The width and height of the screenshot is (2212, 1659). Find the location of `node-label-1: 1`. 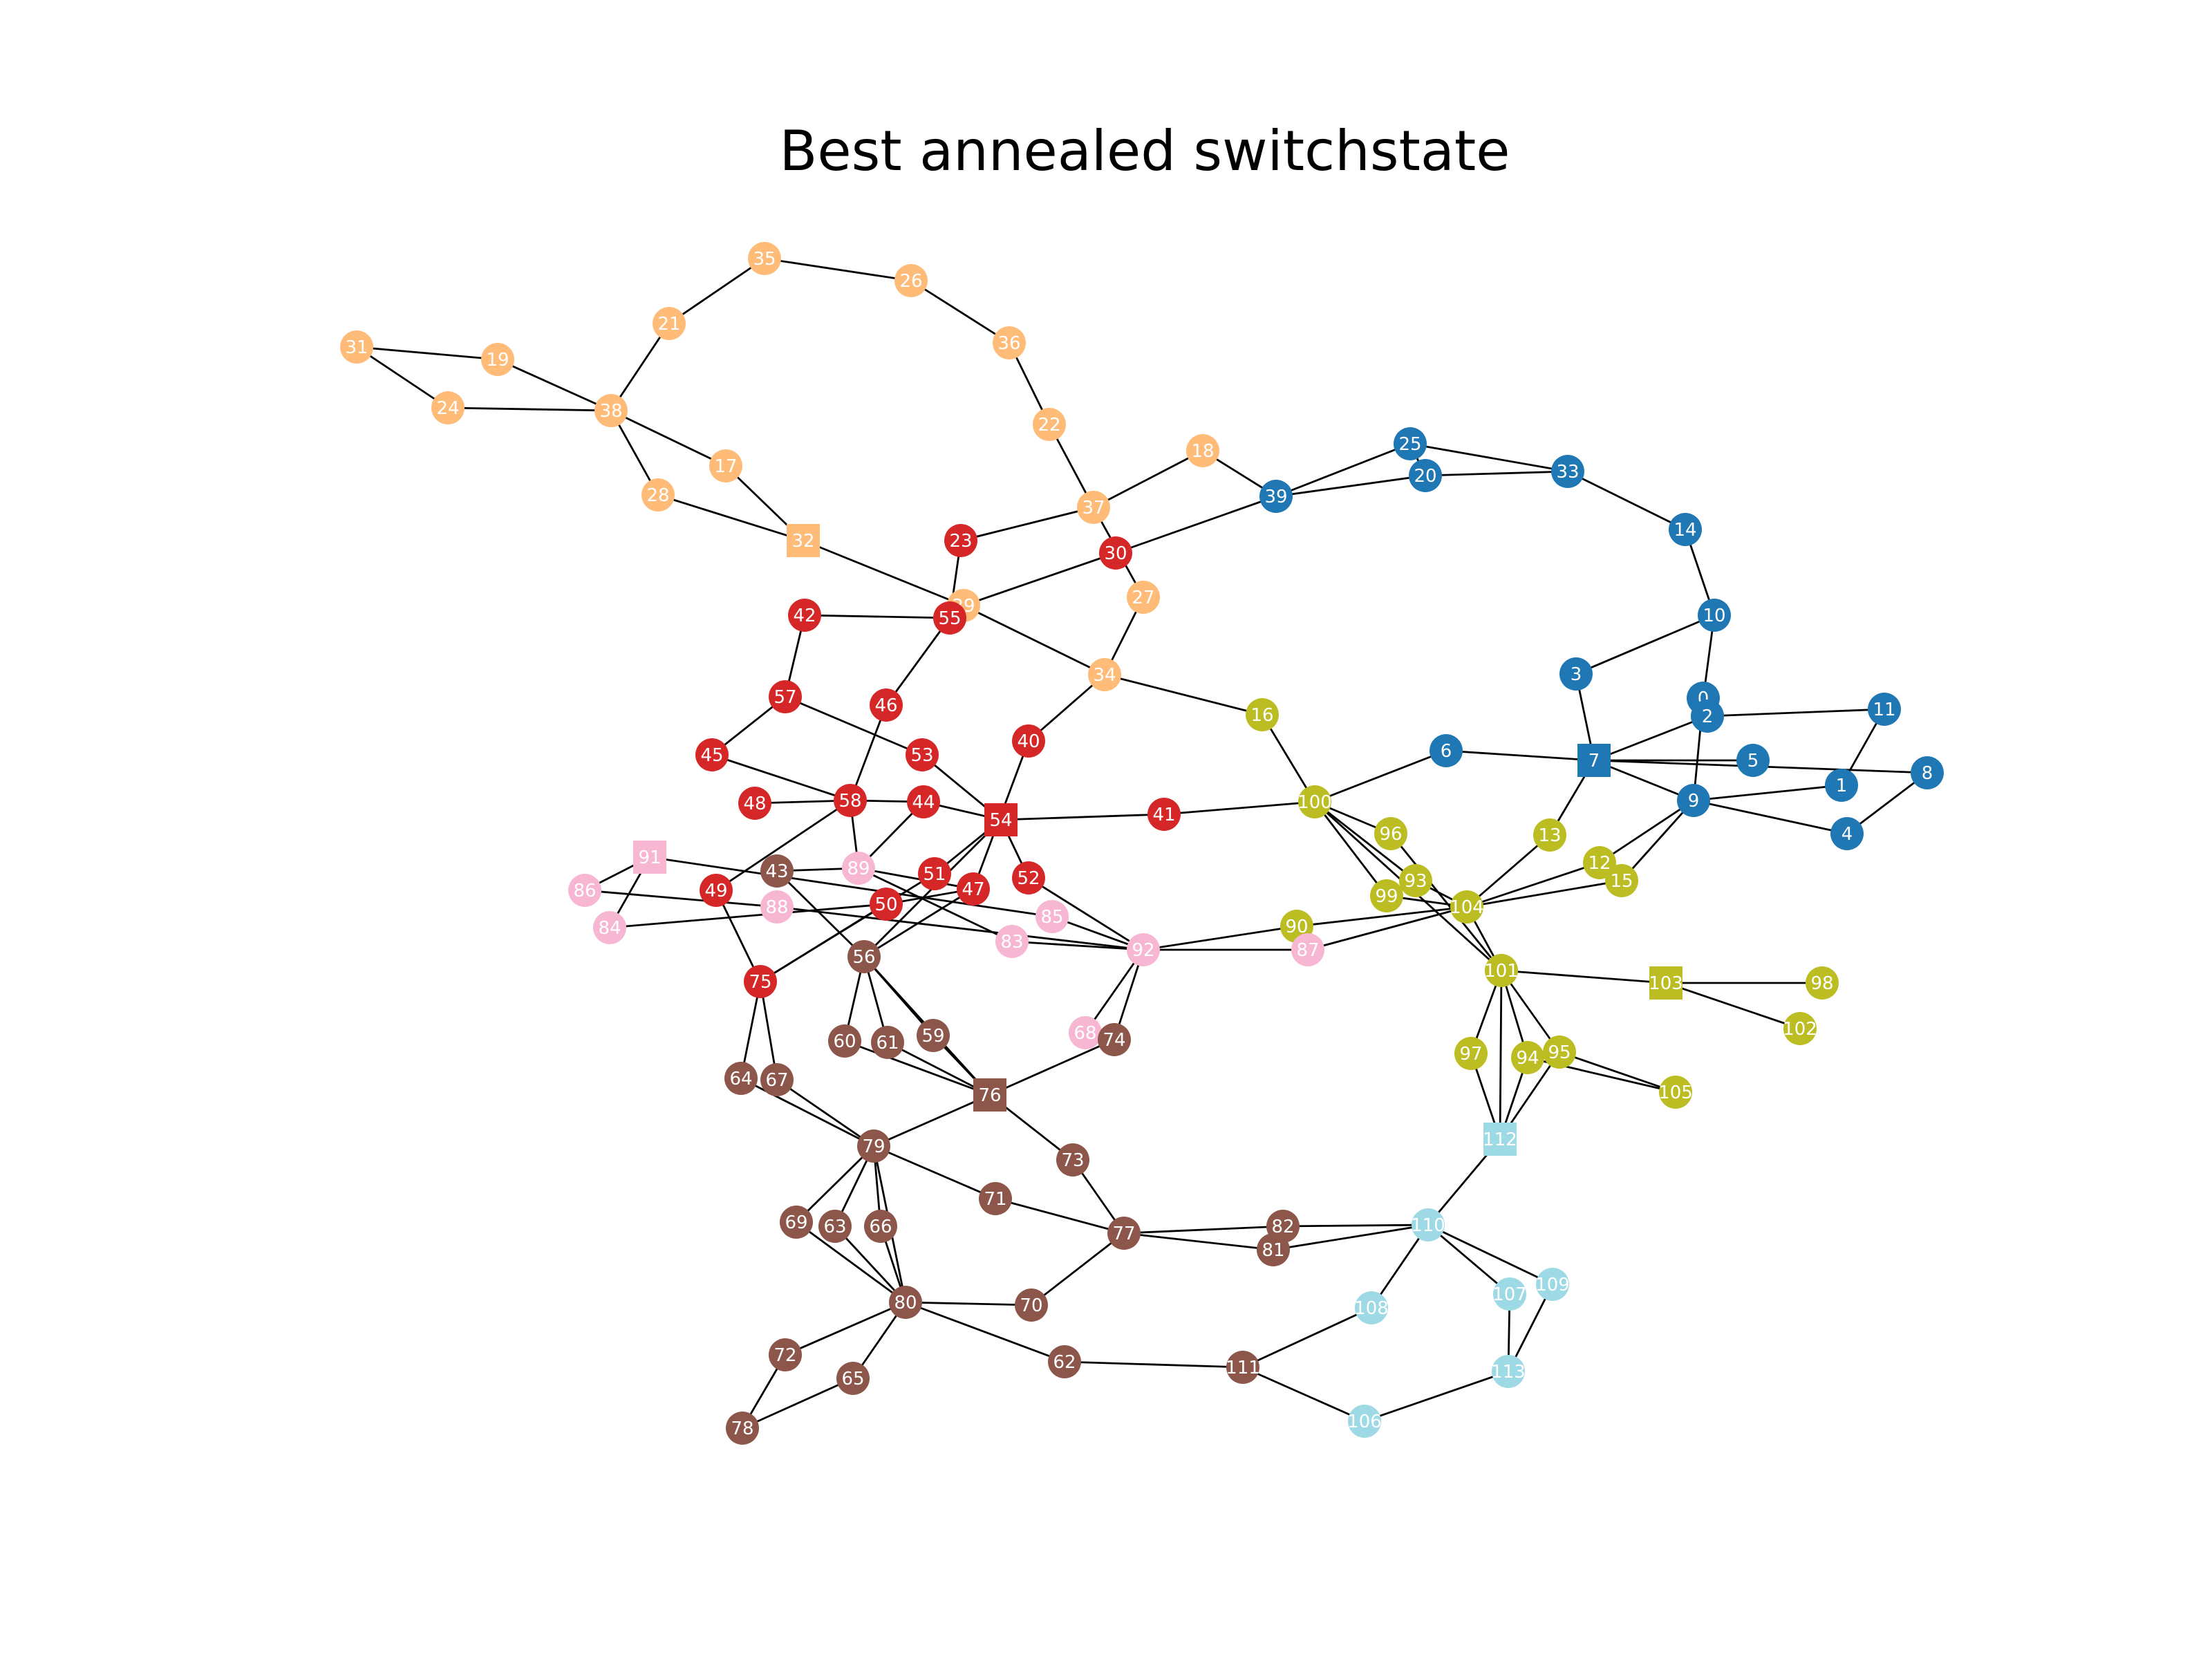

node-label-1: 1 is located at coordinates (1842, 786).